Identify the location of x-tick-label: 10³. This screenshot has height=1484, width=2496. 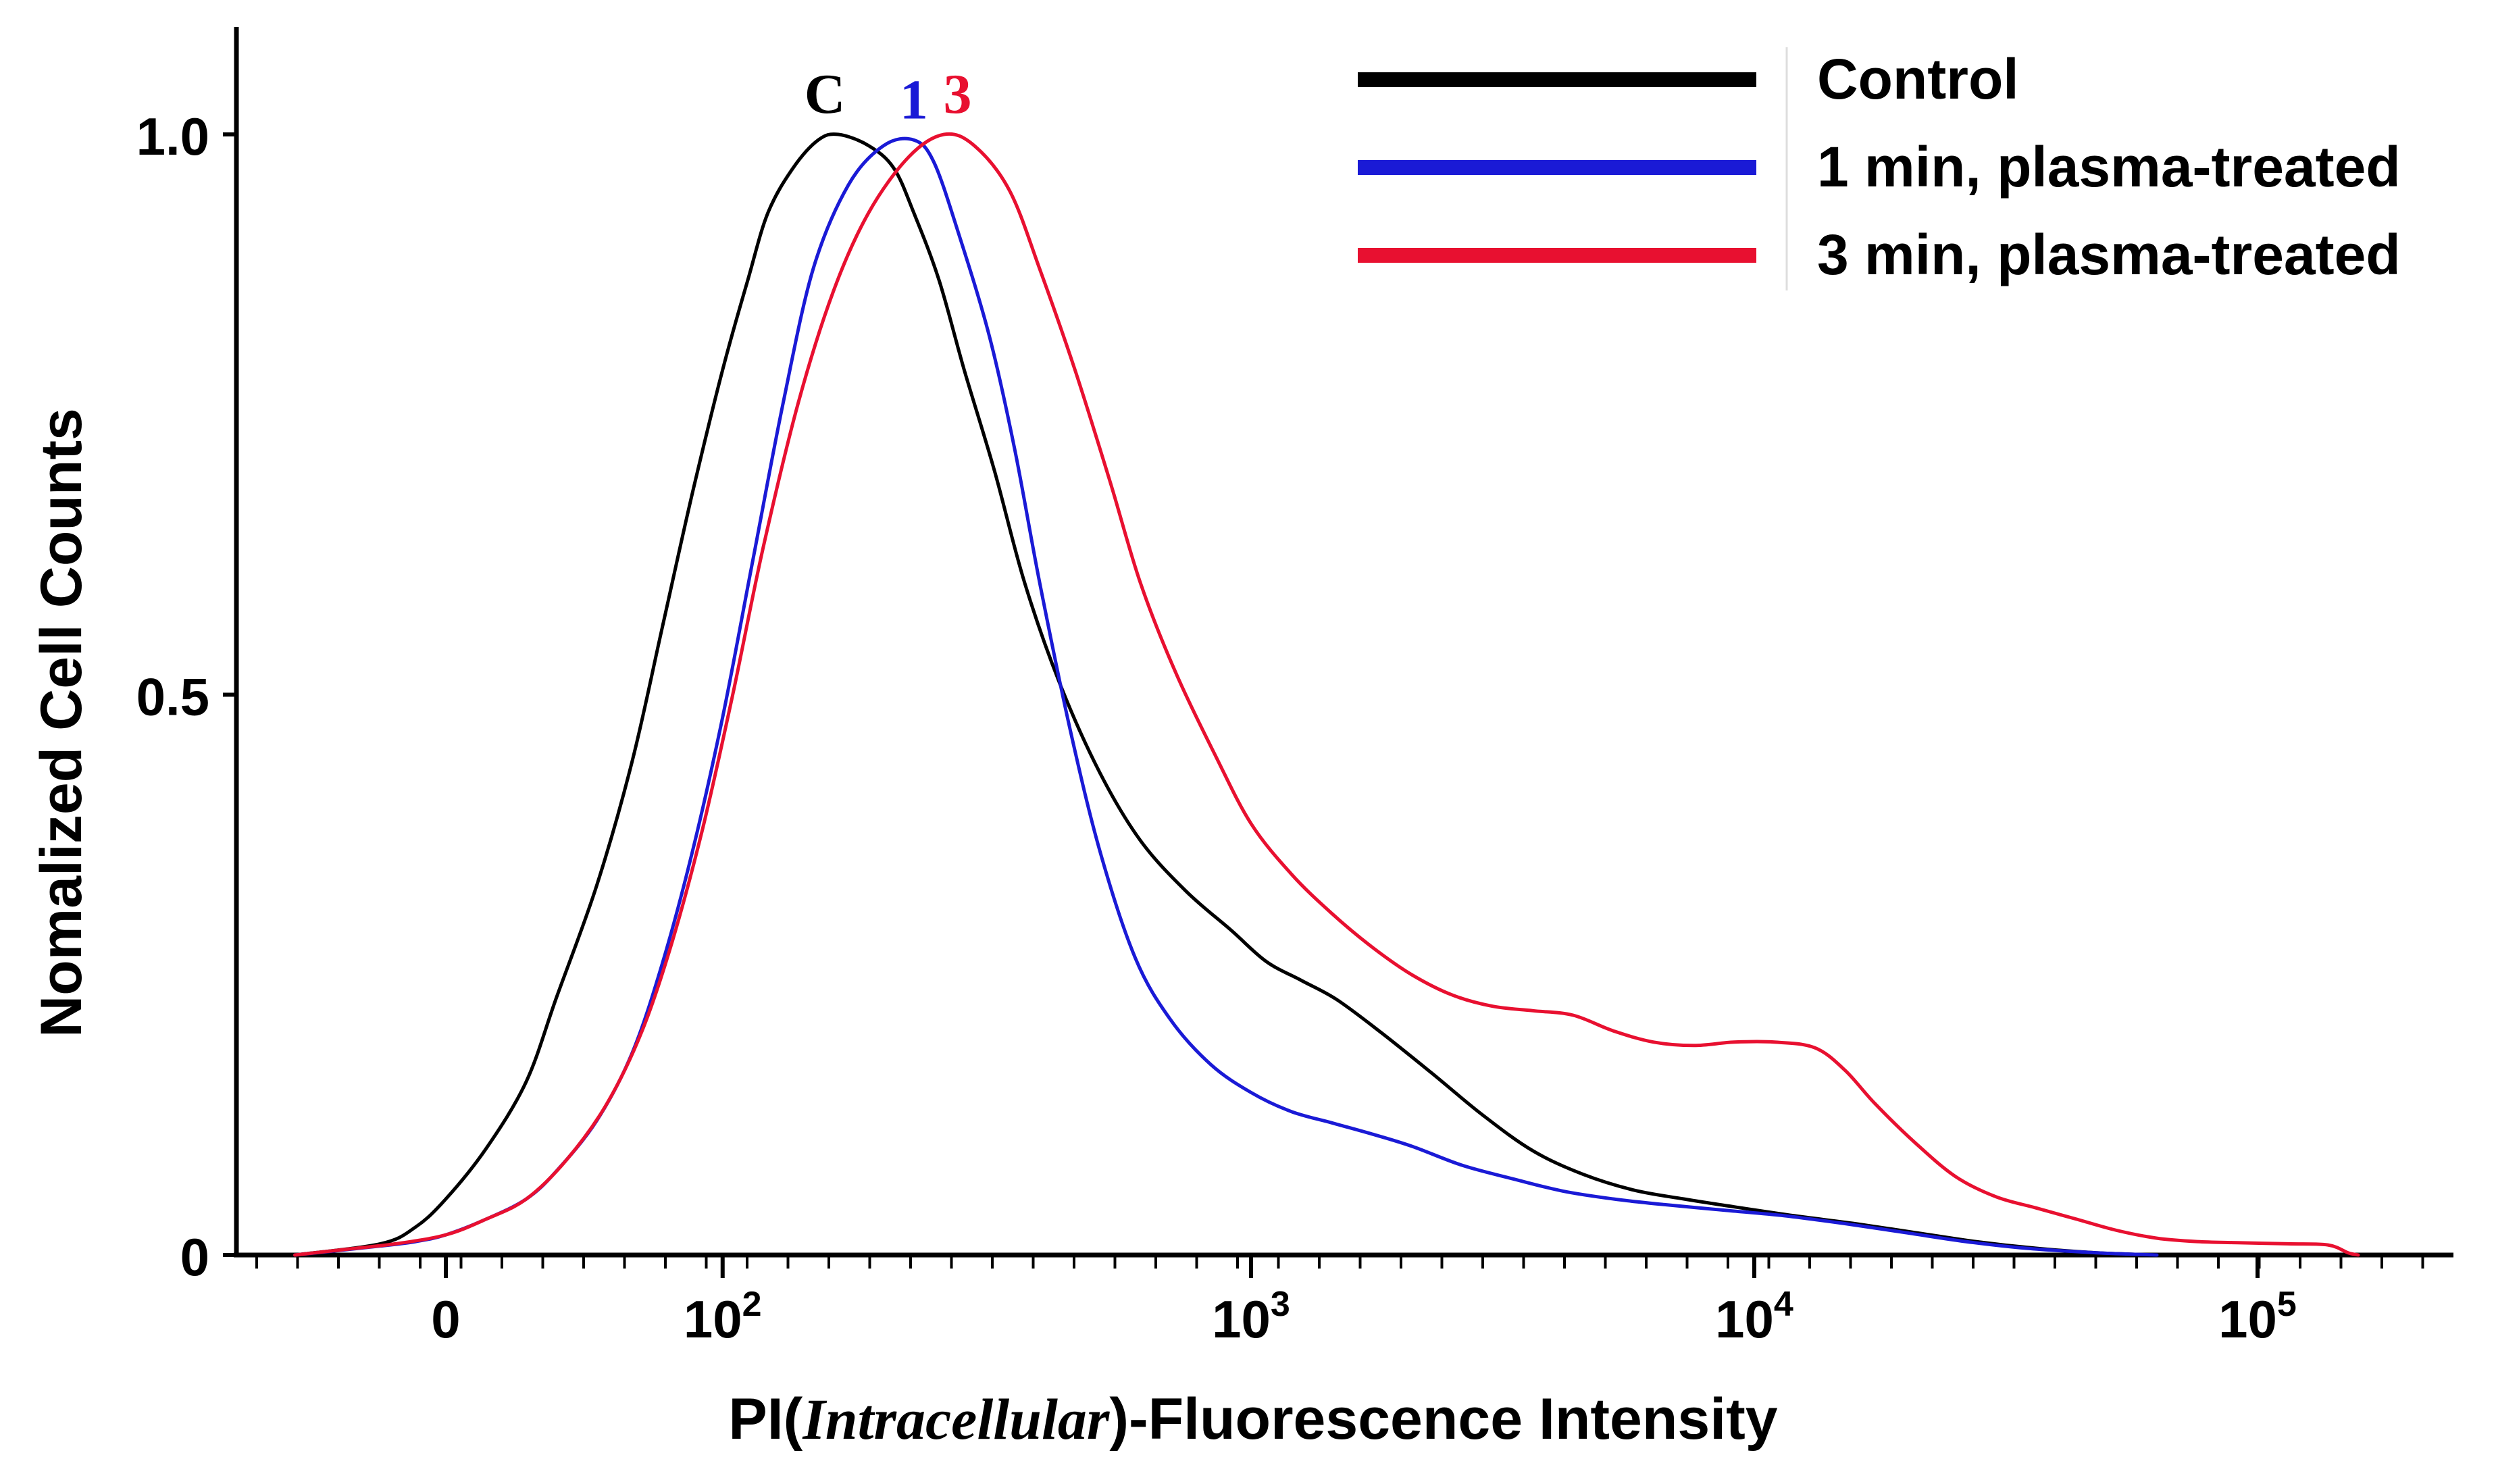
(1251, 1317).